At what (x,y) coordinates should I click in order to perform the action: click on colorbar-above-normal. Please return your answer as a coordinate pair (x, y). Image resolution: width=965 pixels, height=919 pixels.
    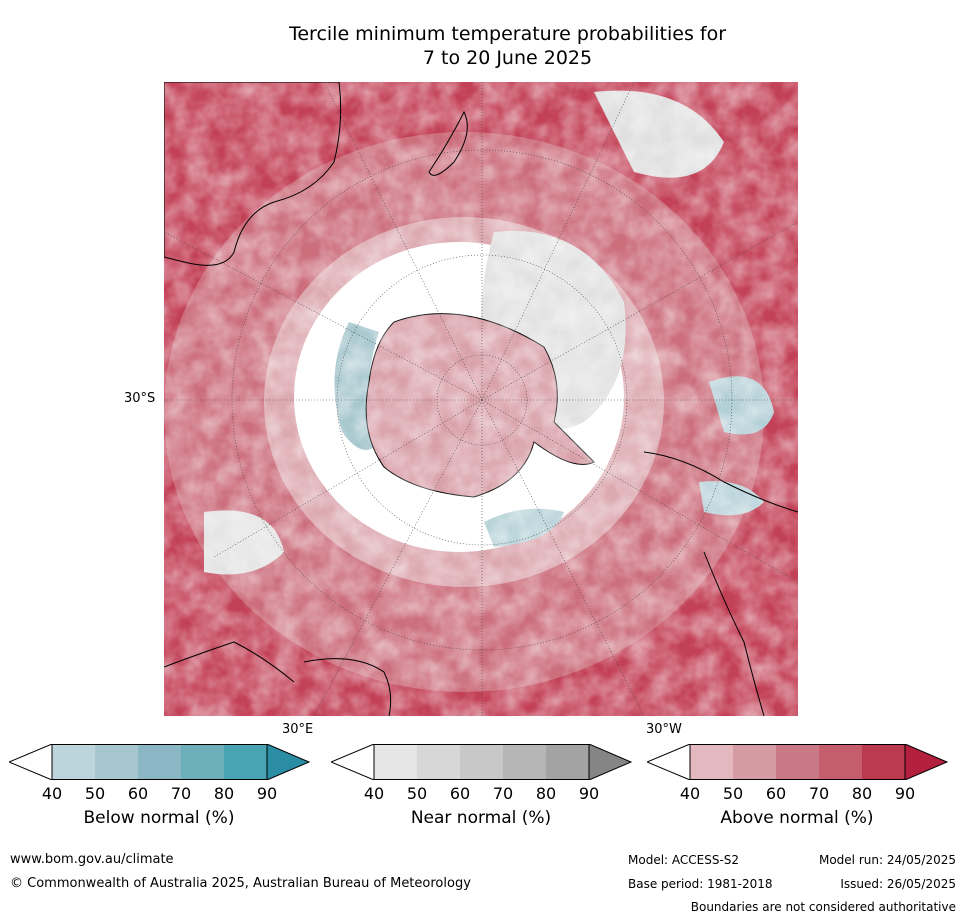
    Looking at the image, I should click on (798, 762).